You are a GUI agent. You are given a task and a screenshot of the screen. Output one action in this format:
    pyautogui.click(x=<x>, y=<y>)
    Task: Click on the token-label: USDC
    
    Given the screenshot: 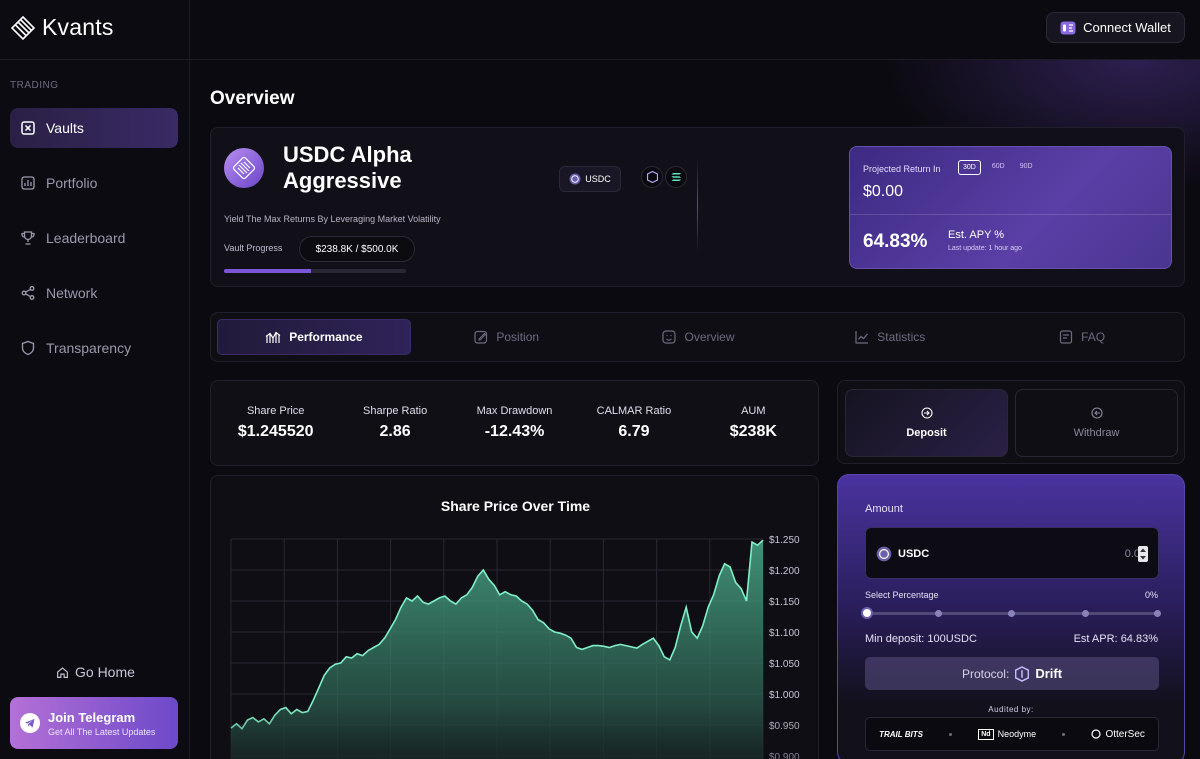 What is the action you would take?
    pyautogui.click(x=598, y=179)
    